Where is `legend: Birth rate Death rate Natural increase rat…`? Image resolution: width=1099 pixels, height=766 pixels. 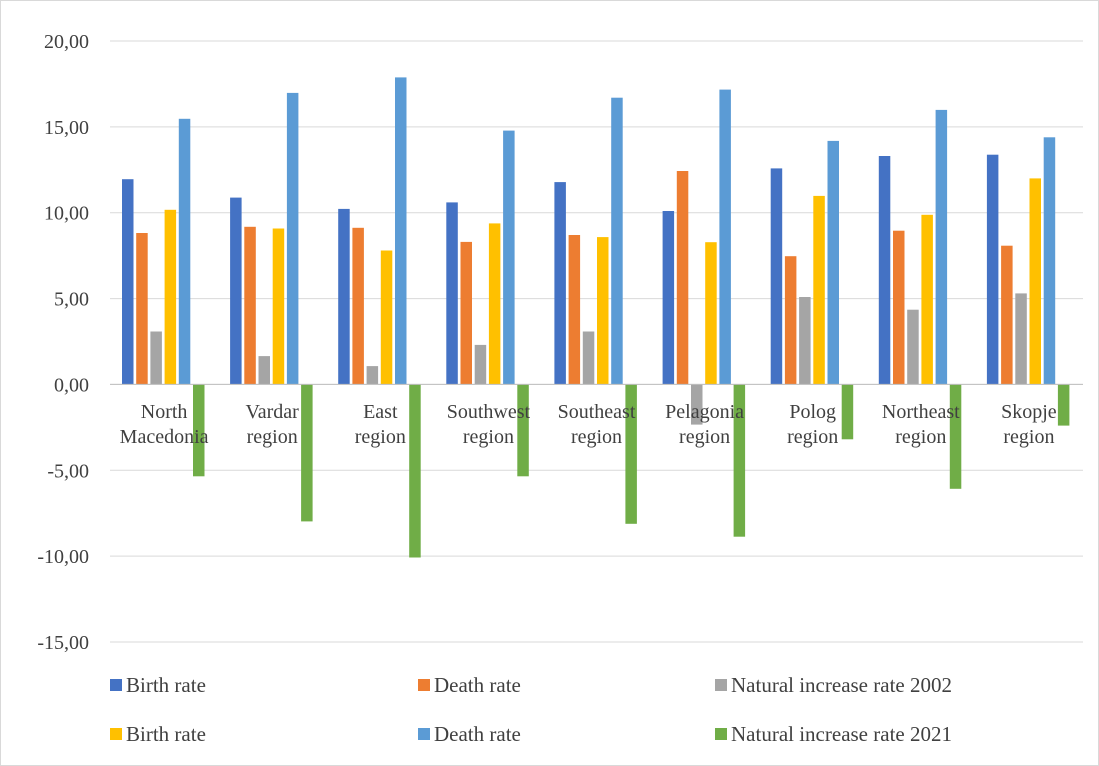 legend: Birth rate Death rate Natural increase rat… is located at coordinates (531, 709).